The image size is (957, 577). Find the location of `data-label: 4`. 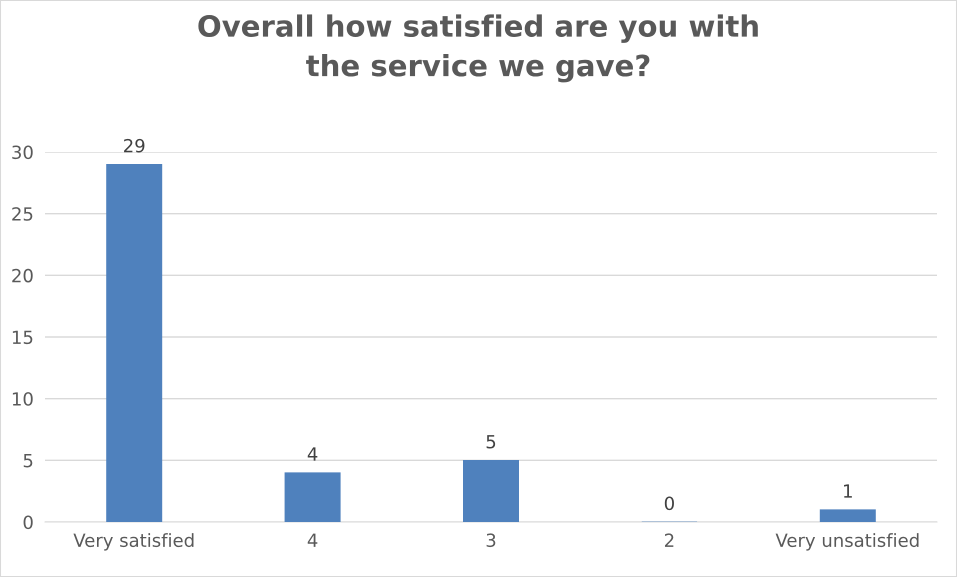

data-label: 4 is located at coordinates (313, 454).